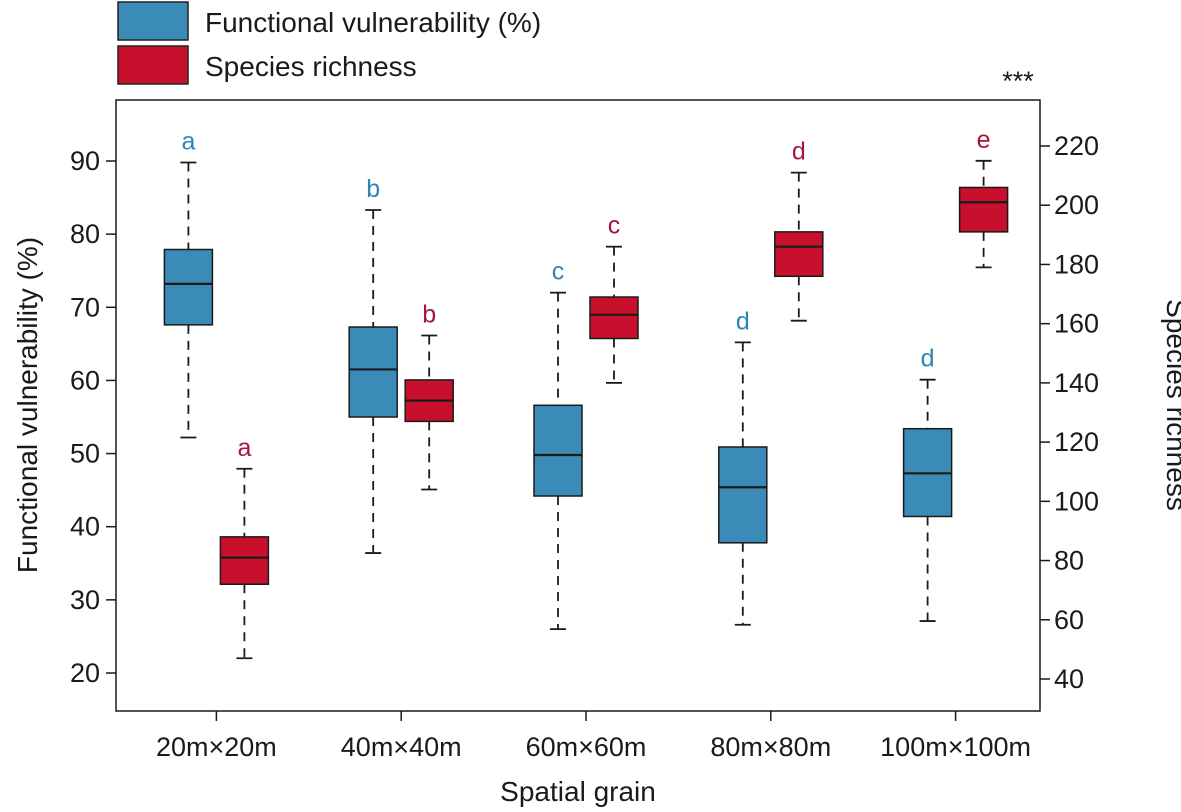  I want to click on right-tick-label: 120, so click(1076, 442).